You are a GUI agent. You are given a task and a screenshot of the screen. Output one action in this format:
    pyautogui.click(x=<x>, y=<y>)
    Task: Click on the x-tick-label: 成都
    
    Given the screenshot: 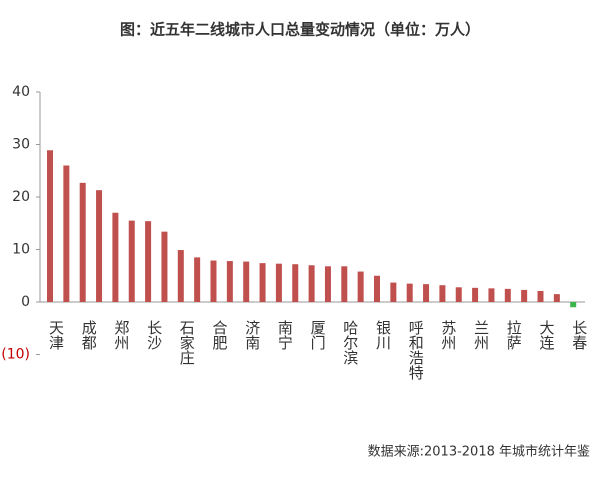 What is the action you would take?
    pyautogui.click(x=89, y=335)
    